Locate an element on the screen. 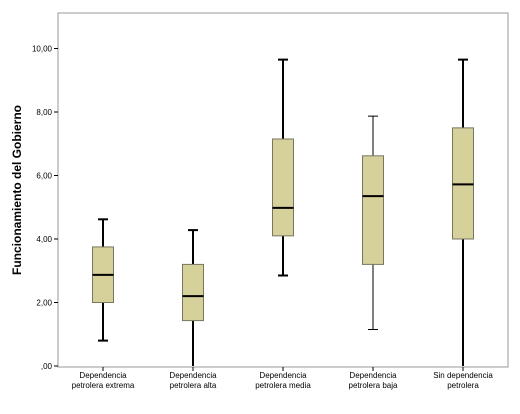 The height and width of the screenshot is (414, 520). y-tick-label: ,00 is located at coordinates (47, 366).